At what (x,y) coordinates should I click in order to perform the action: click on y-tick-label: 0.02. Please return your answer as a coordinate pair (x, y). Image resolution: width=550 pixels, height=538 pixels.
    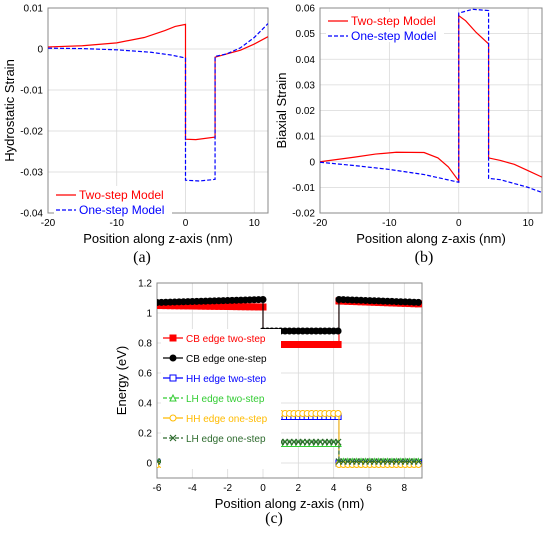
    Looking at the image, I should click on (306, 111).